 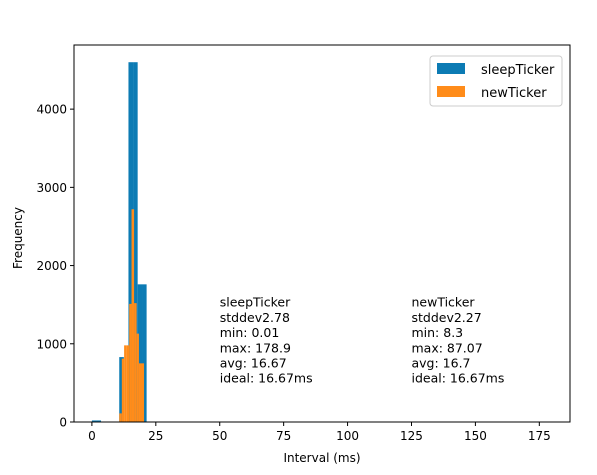 What do you see at coordinates (255, 317) in the screenshot?
I see `annotation-0-line-1: stddev2.78` at bounding box center [255, 317].